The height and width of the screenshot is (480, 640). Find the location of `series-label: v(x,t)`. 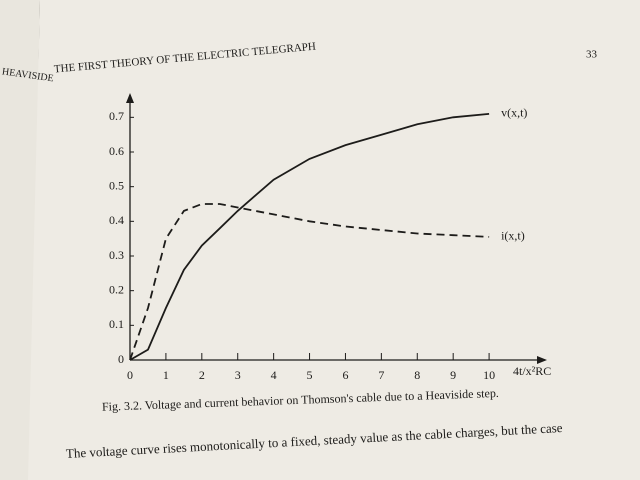

series-label: v(x,t) is located at coordinates (514, 113).